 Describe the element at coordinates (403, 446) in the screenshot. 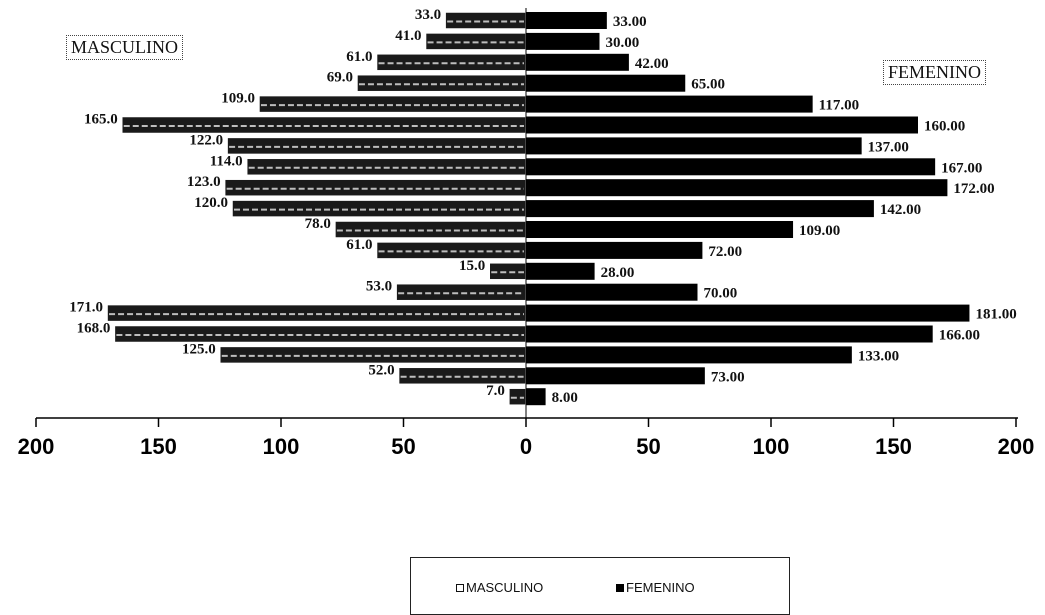

I see `x-tick-label-3: 50` at that location.